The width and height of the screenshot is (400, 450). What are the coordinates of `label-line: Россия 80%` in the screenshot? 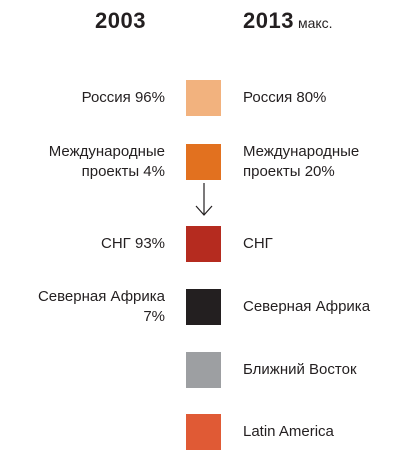 It's located at (285, 97).